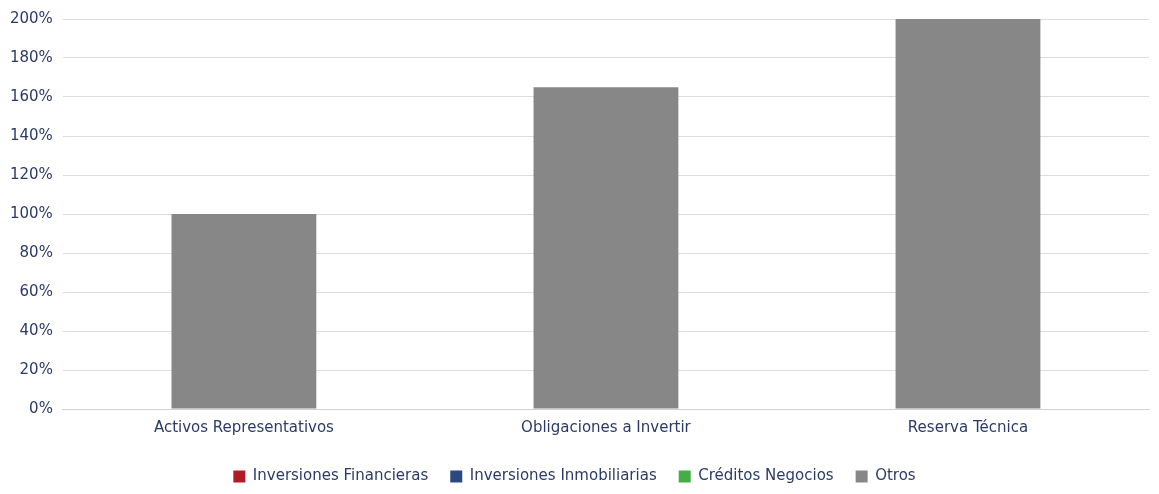 The image size is (1159, 494). I want to click on legend-label: Inversiones Financieras, so click(340, 475).